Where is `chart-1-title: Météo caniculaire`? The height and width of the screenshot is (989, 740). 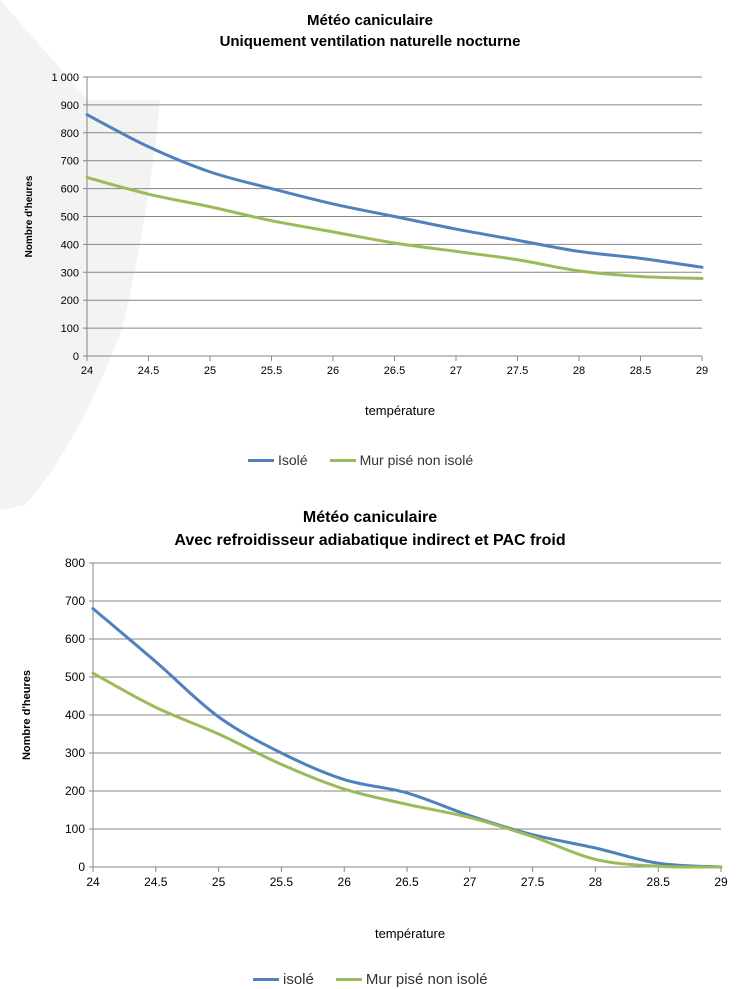
chart-1-title: Météo caniculaire is located at coordinates (370, 20).